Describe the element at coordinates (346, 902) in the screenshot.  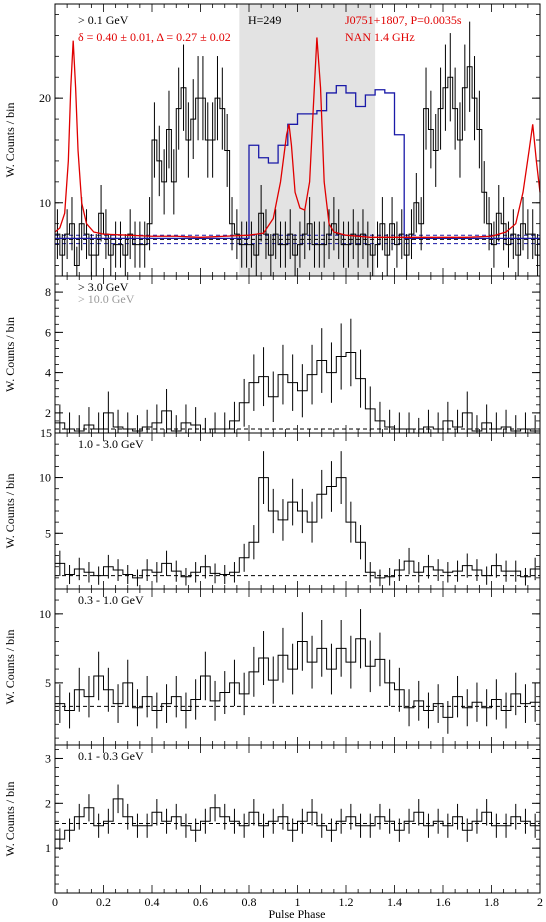
I see `x-tick-label: 1.2` at that location.